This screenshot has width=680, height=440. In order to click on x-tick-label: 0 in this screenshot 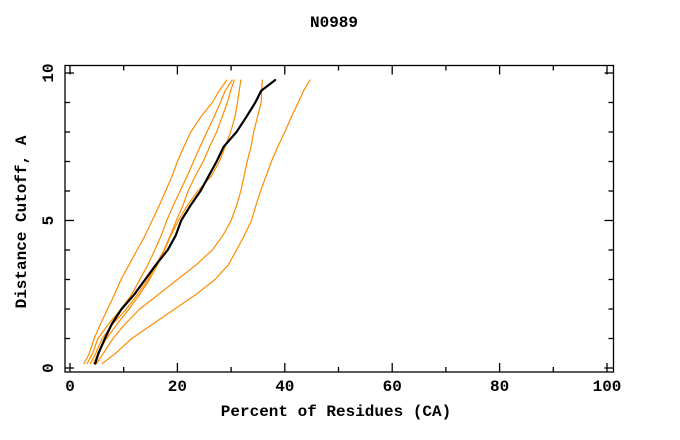, I will do `click(70, 387)`.